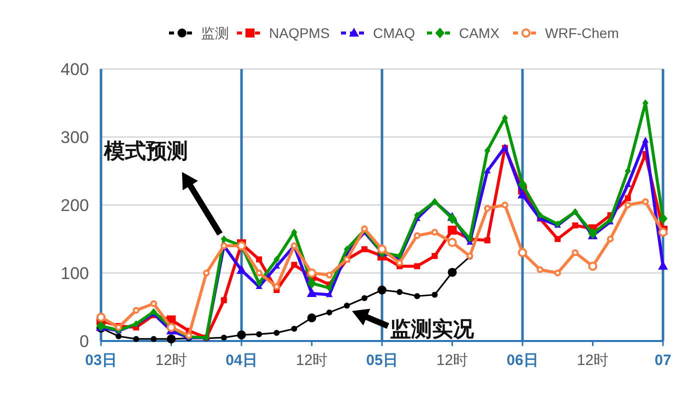  I want to click on legend-label: CAMX, so click(479, 33).